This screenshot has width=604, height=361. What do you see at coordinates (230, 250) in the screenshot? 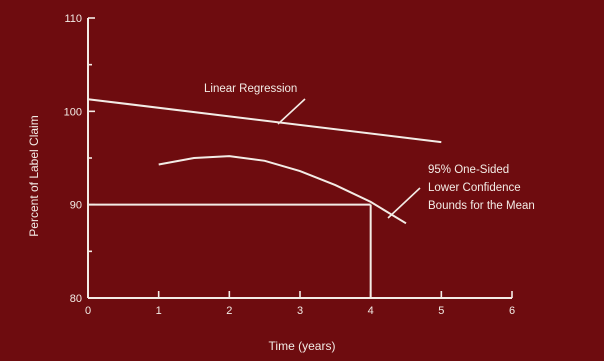
I see `reference-lines` at bounding box center [230, 250].